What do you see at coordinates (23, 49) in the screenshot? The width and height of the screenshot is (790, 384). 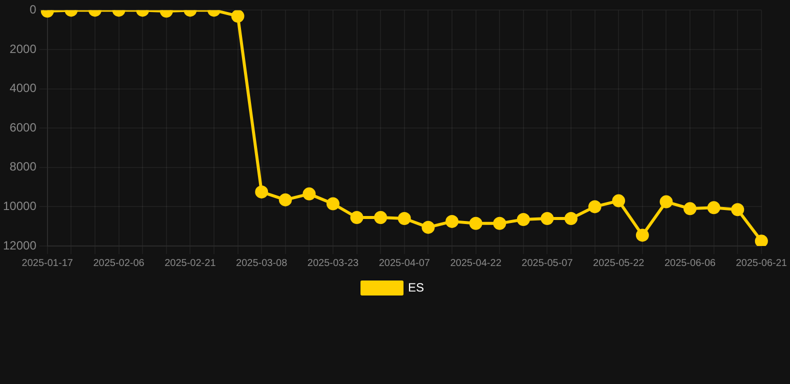 I see `y-tick-label: 2000` at bounding box center [23, 49].